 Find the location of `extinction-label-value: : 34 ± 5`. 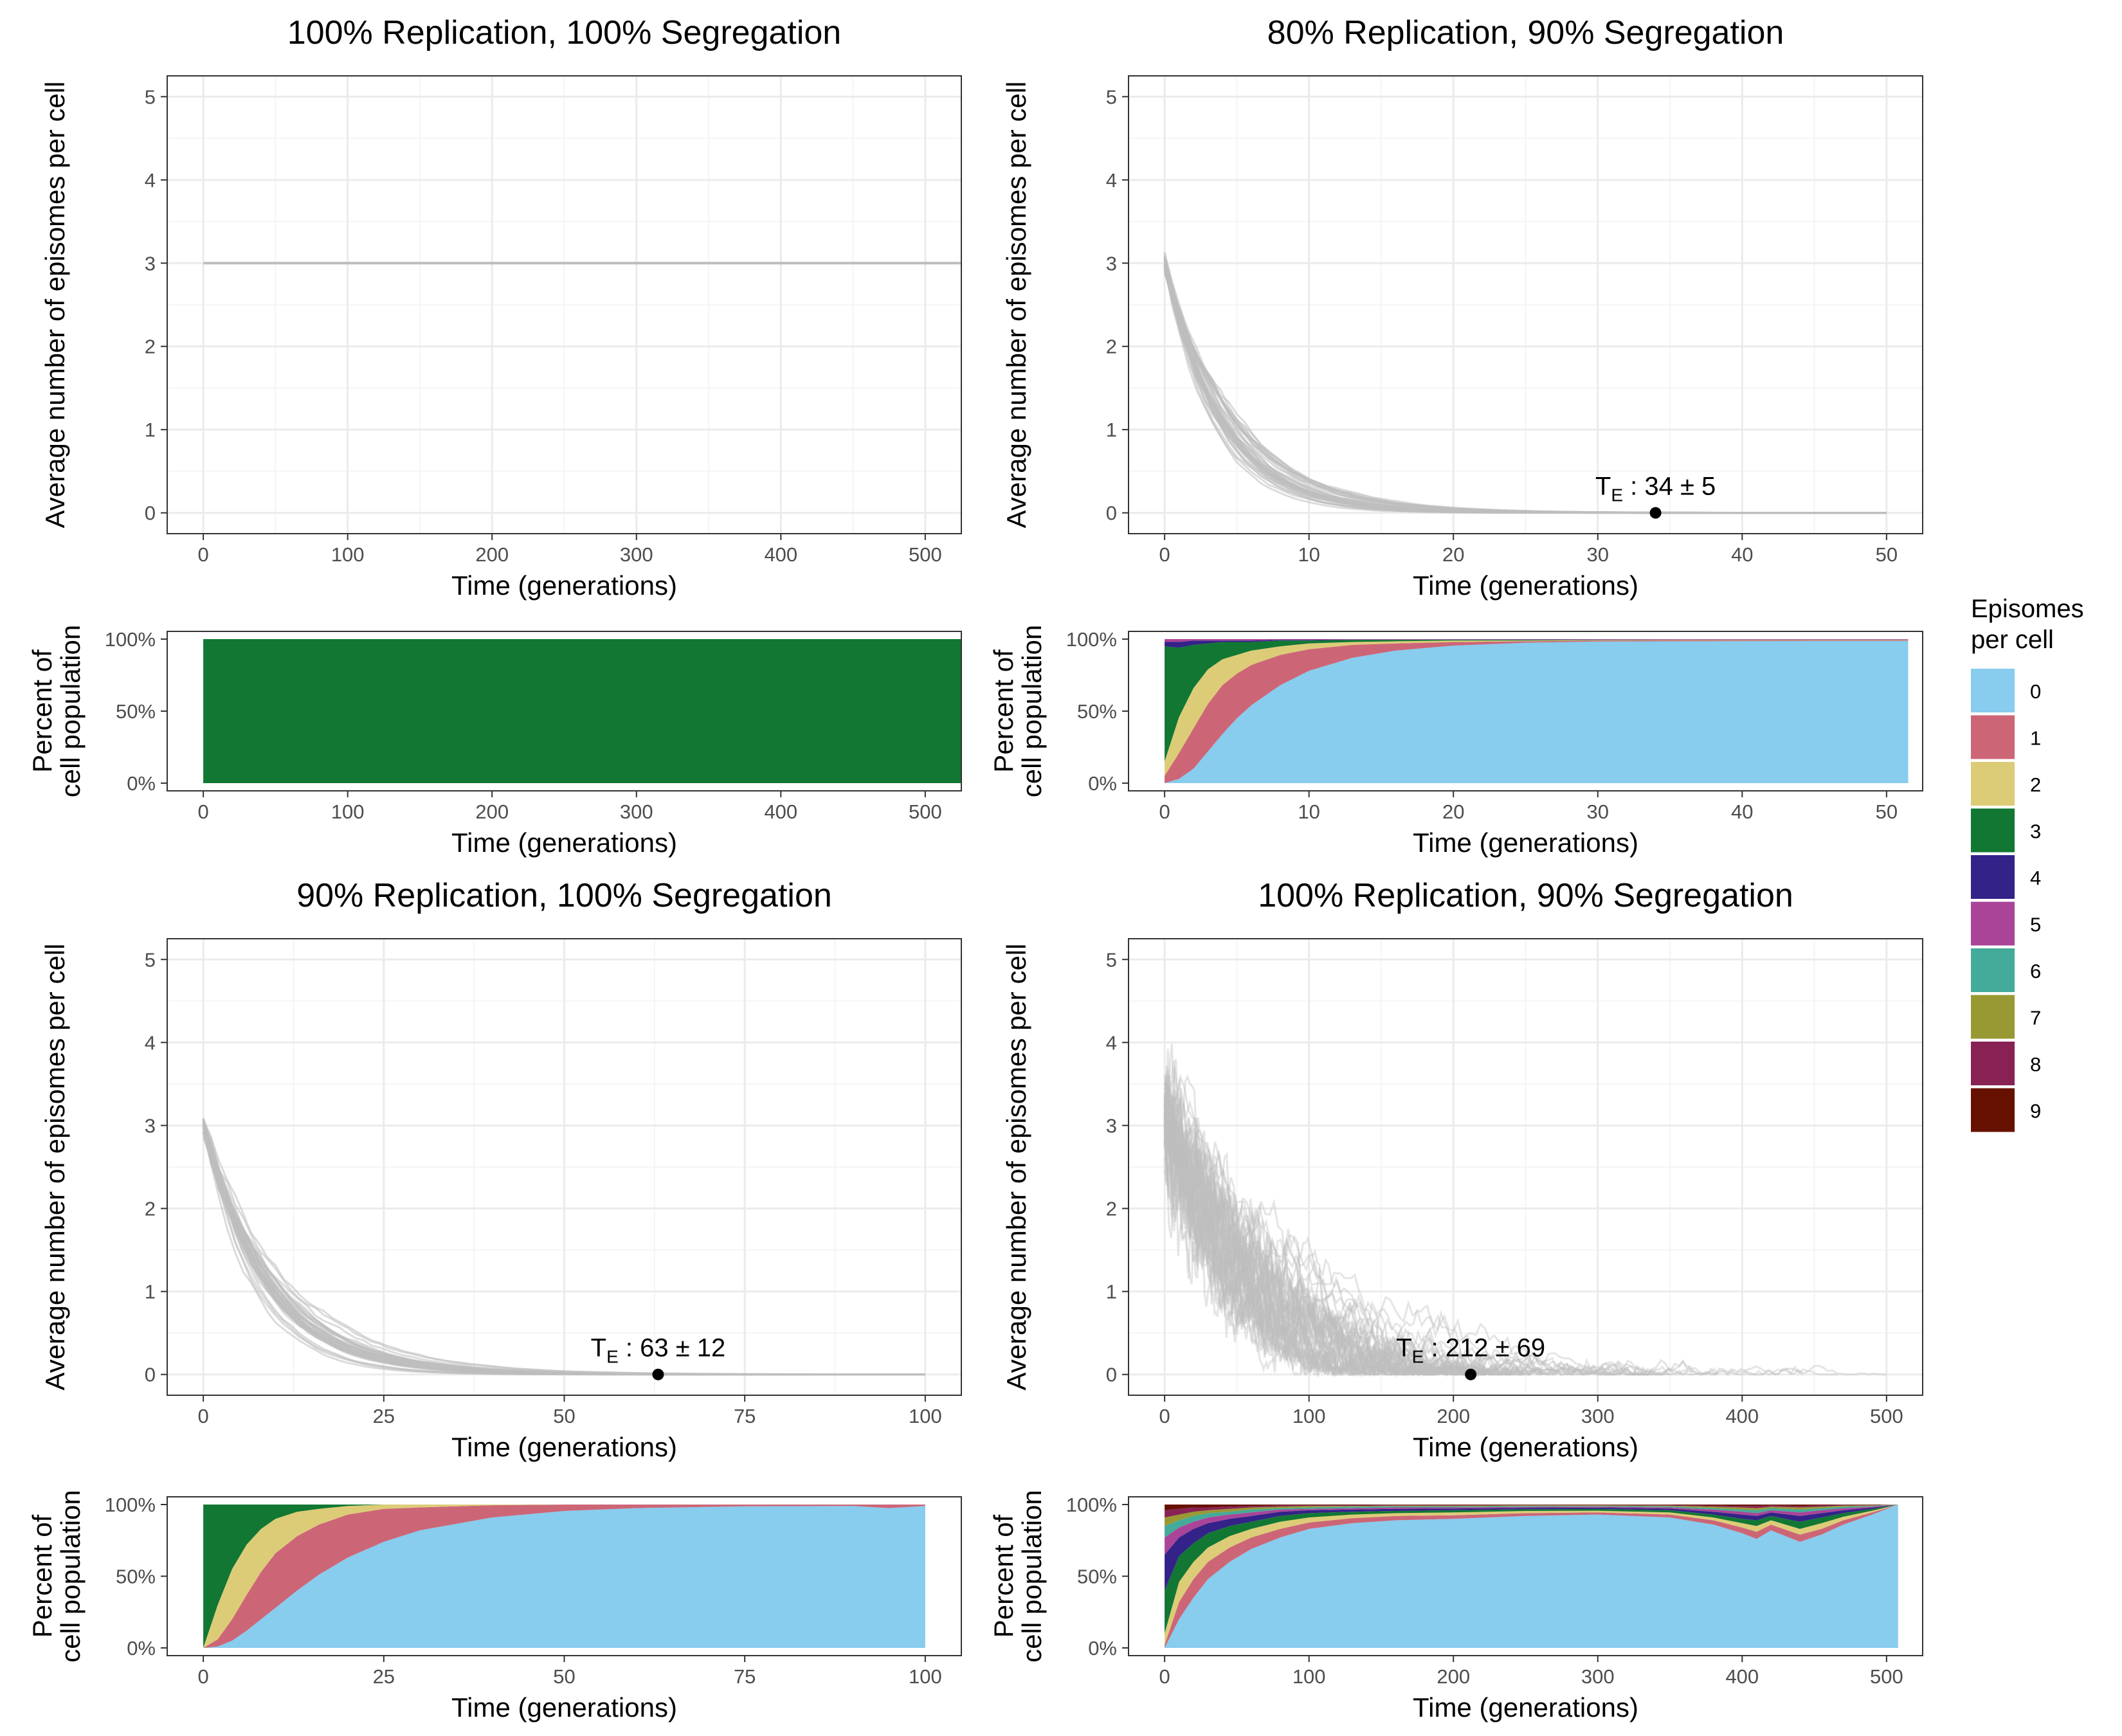

extinction-label-value: : 34 ± 5 is located at coordinates (1669, 487).